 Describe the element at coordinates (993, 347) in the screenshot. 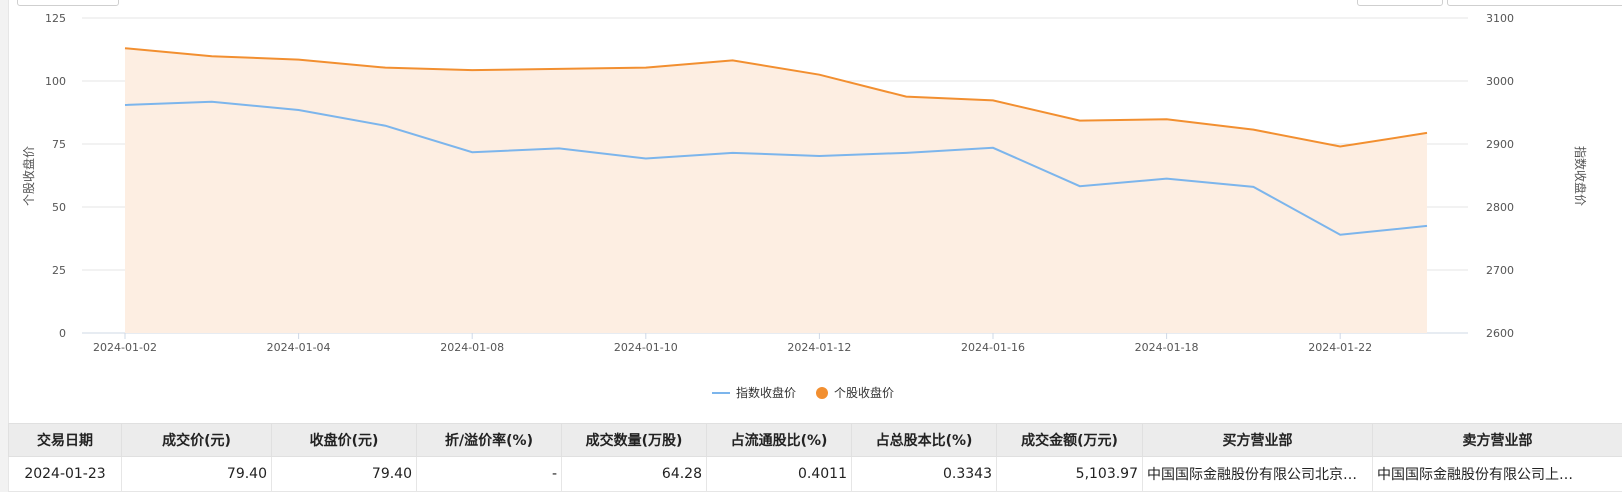

I see `x-tick-label: 2024-01-16` at that location.